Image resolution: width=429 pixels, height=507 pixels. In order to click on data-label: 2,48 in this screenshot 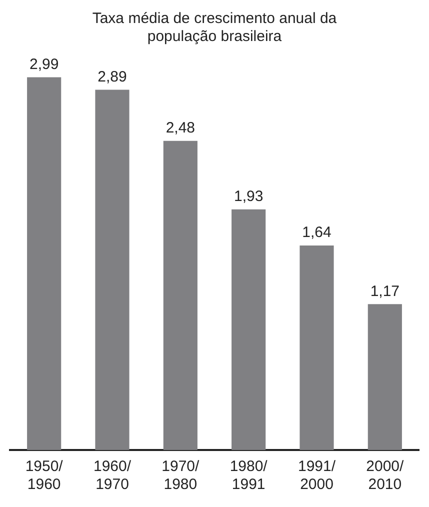, I will do `click(181, 127)`.